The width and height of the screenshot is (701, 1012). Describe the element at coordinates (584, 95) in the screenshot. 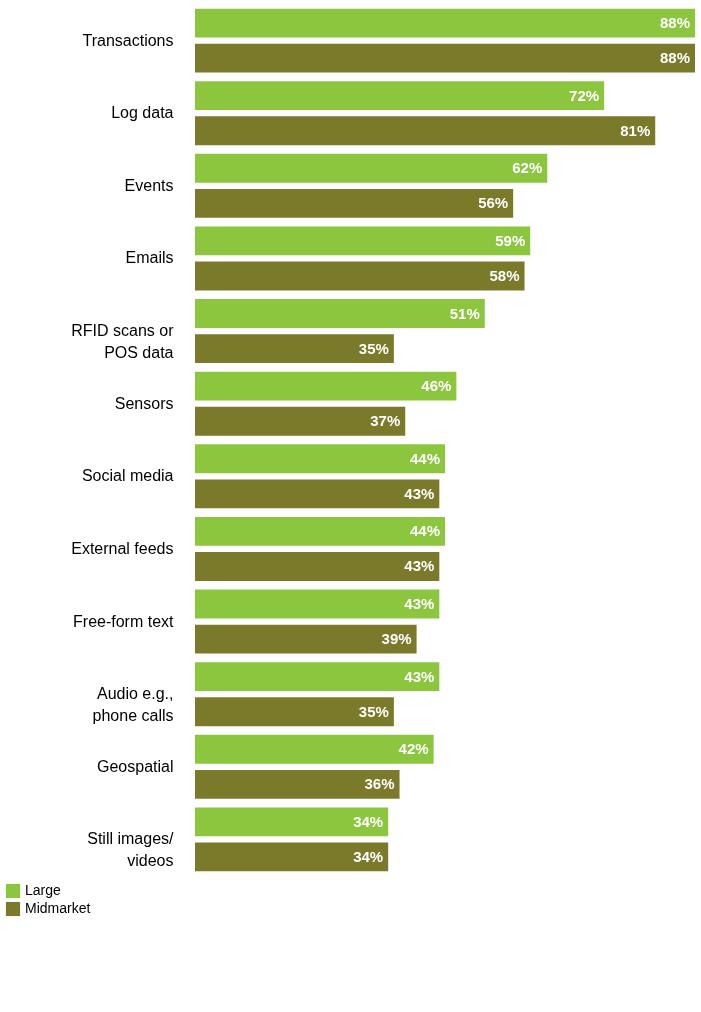

I see `data-label: 72%` at that location.